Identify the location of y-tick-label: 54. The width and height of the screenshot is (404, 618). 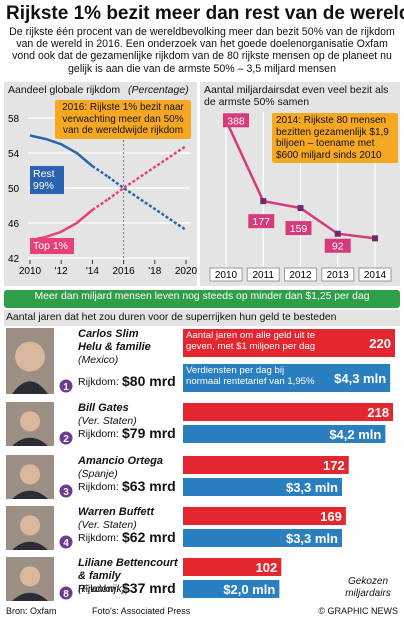
(14, 154).